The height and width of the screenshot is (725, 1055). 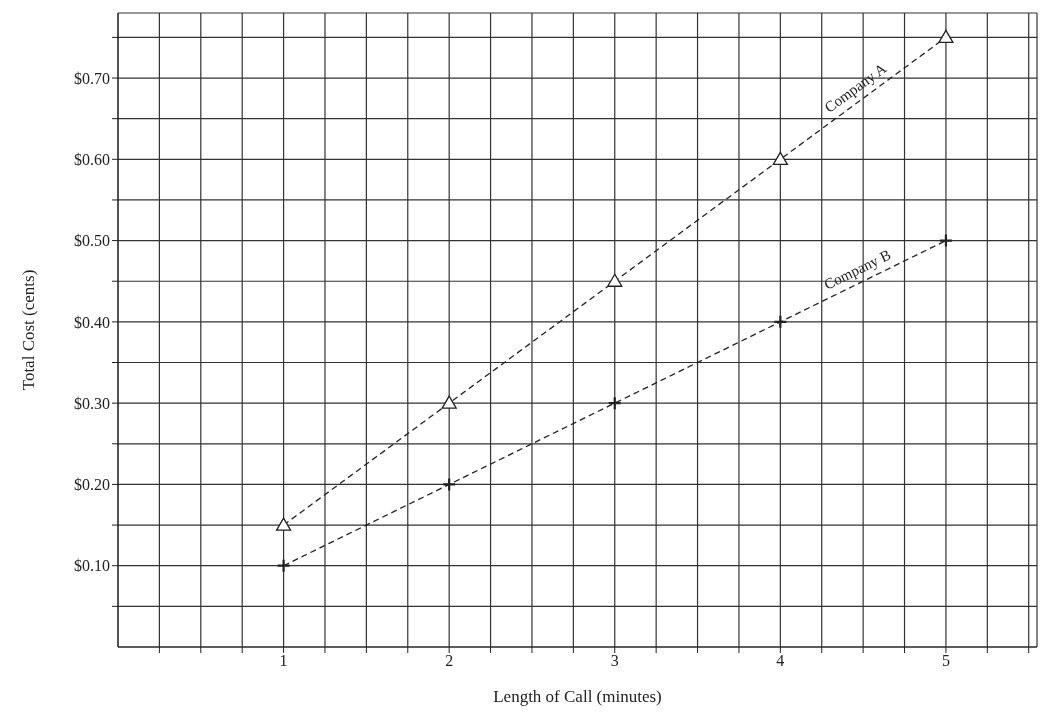 I want to click on y-tick-label: $0.10, so click(x=92, y=566).